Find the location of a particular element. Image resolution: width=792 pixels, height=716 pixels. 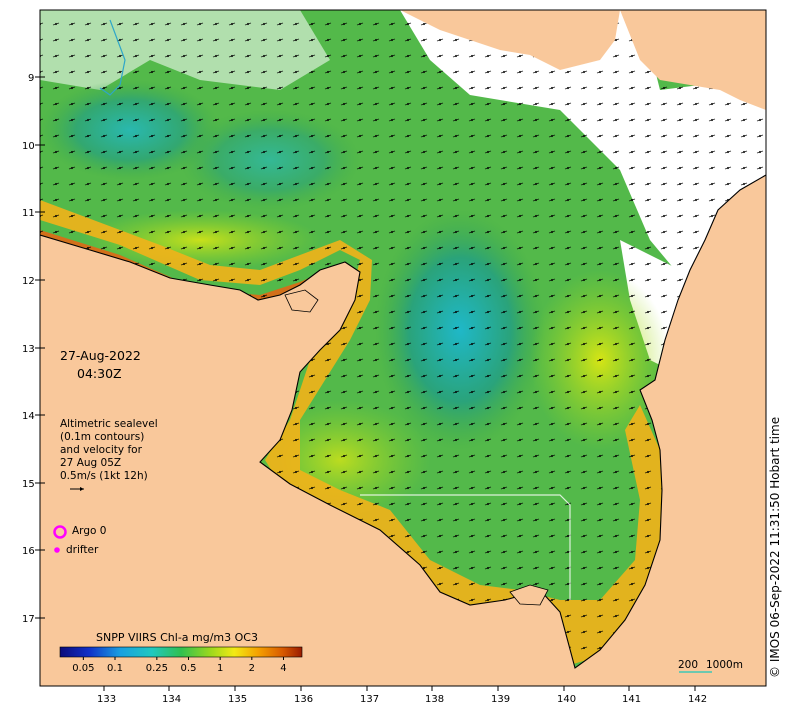

colorbar-ticks: 0.05 0.1 0.25 0.5 1 2 4 is located at coordinates (179, 665).